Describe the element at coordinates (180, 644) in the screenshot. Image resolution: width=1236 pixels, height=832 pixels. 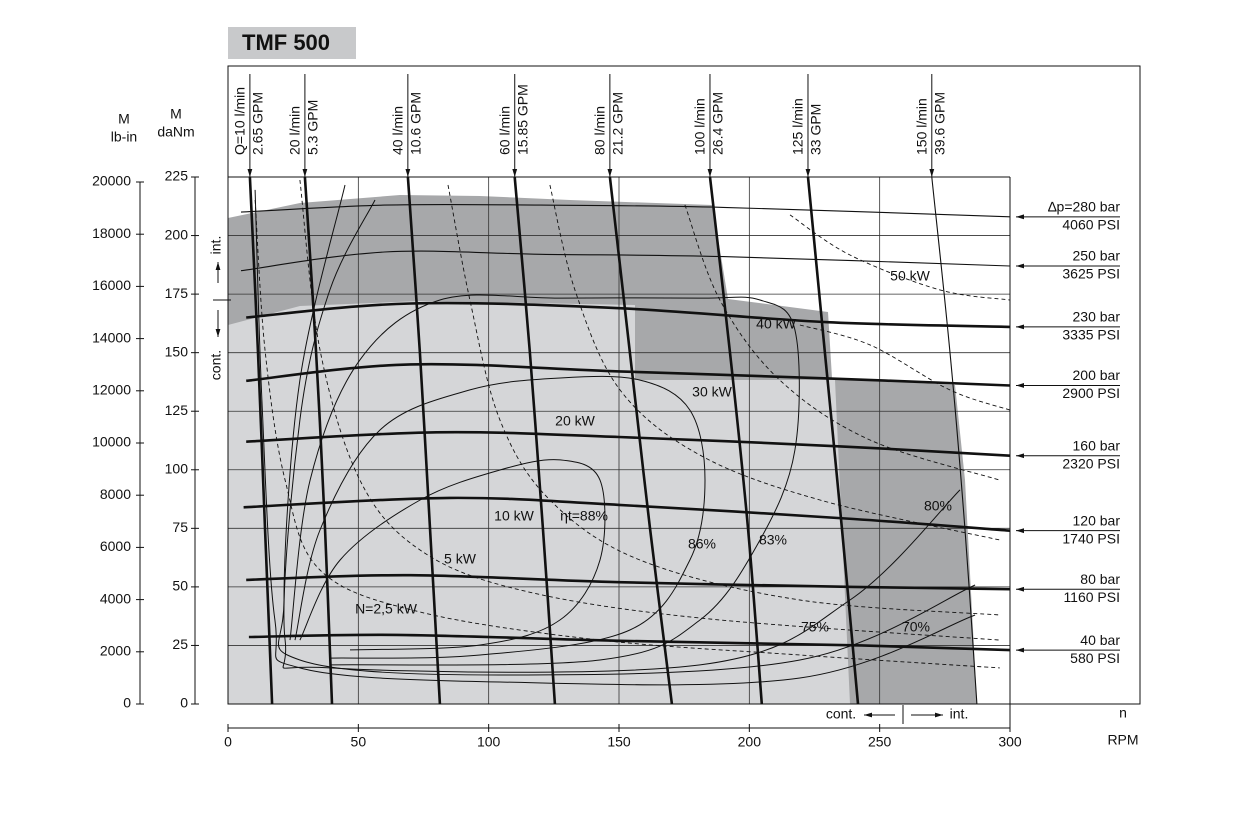
I see `y-tick-label: 25` at that location.